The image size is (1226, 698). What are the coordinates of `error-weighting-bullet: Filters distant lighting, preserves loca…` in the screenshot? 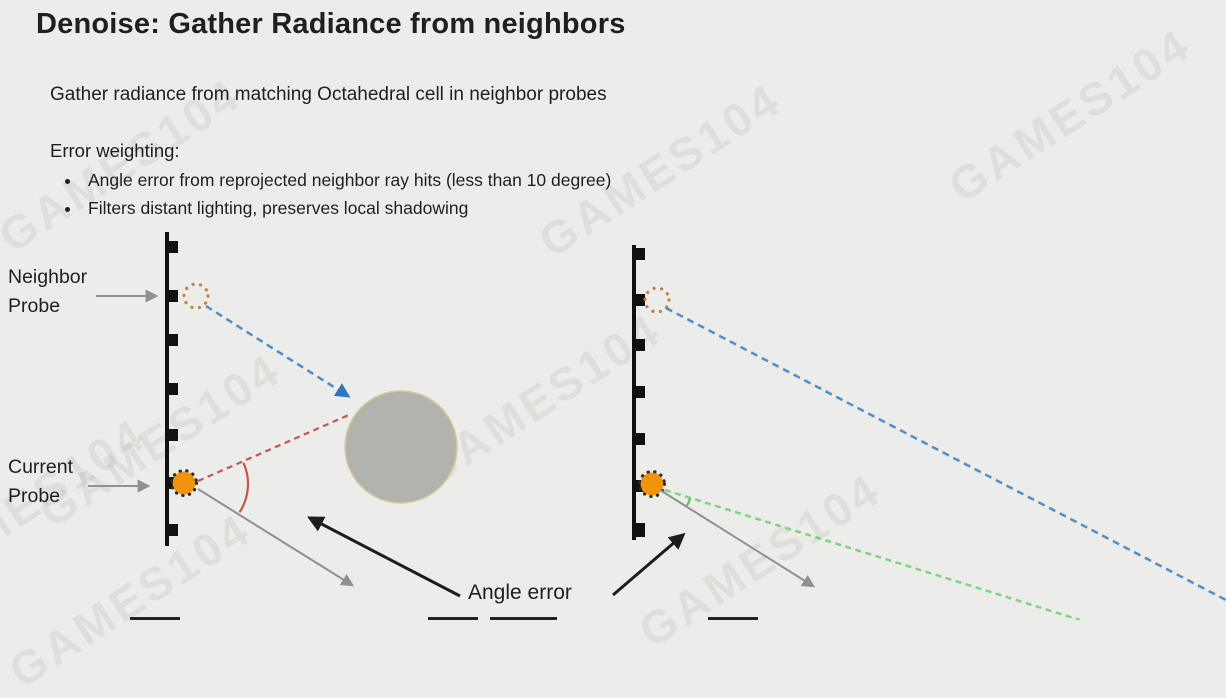 It's located at (346, 208).